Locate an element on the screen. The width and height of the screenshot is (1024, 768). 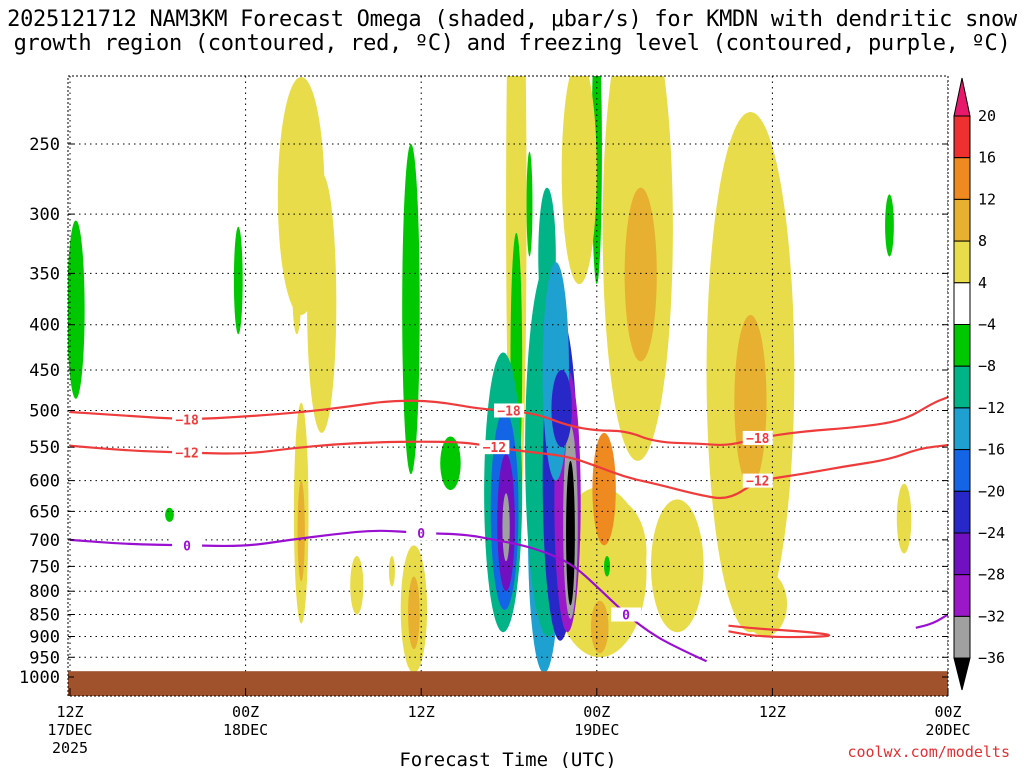
colorbar-label-4: 4 is located at coordinates (982, 283).